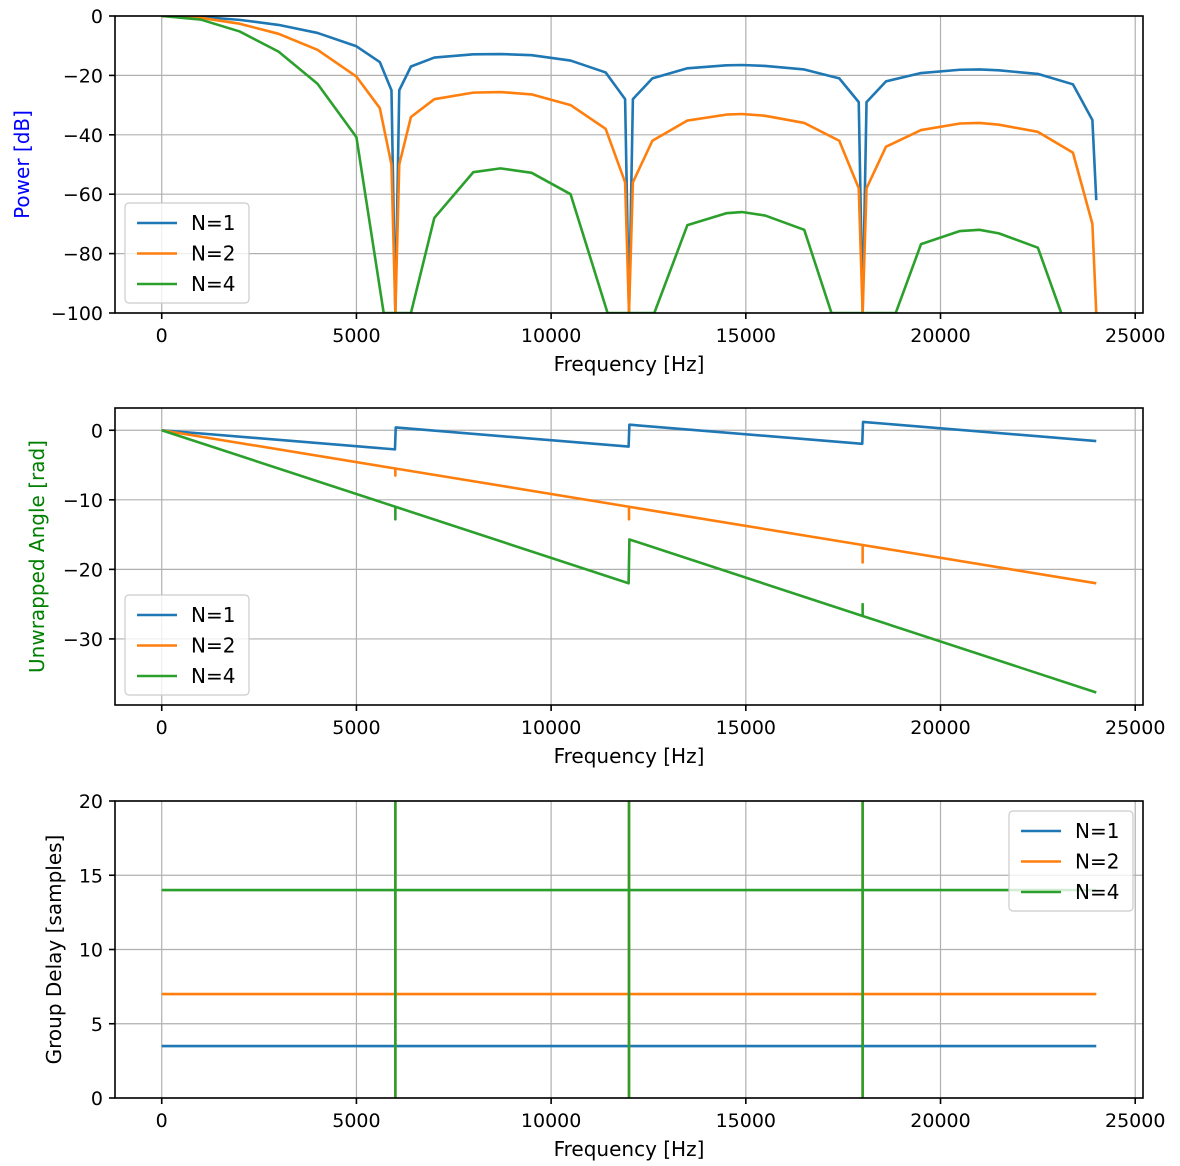 Image resolution: width=1180 pixels, height=1166 pixels. What do you see at coordinates (37, 556) in the screenshot?
I see `y-axis-label: Unwrapped Angle [rad]` at bounding box center [37, 556].